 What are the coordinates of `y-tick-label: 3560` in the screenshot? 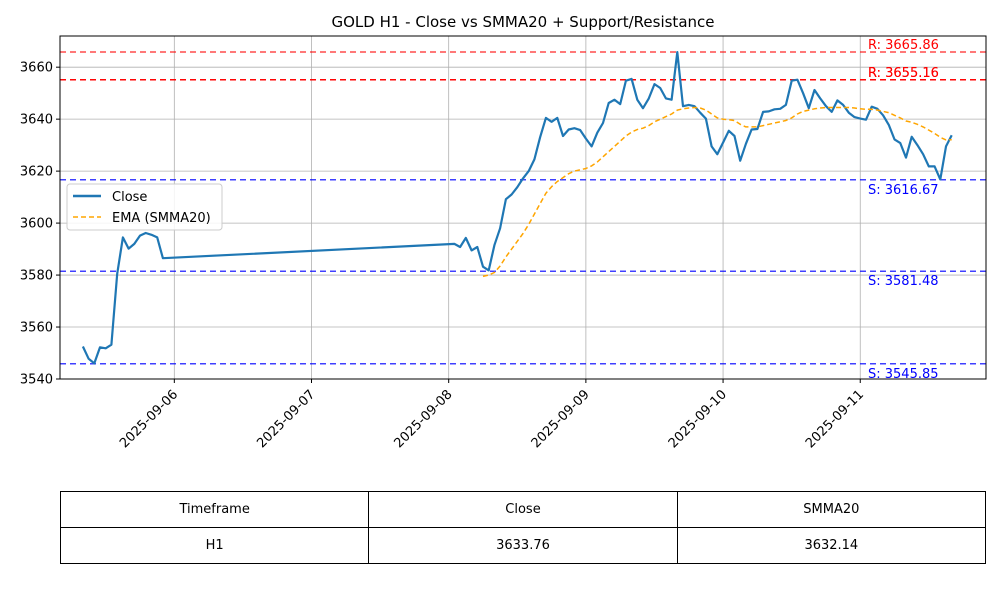 It's located at (36, 328).